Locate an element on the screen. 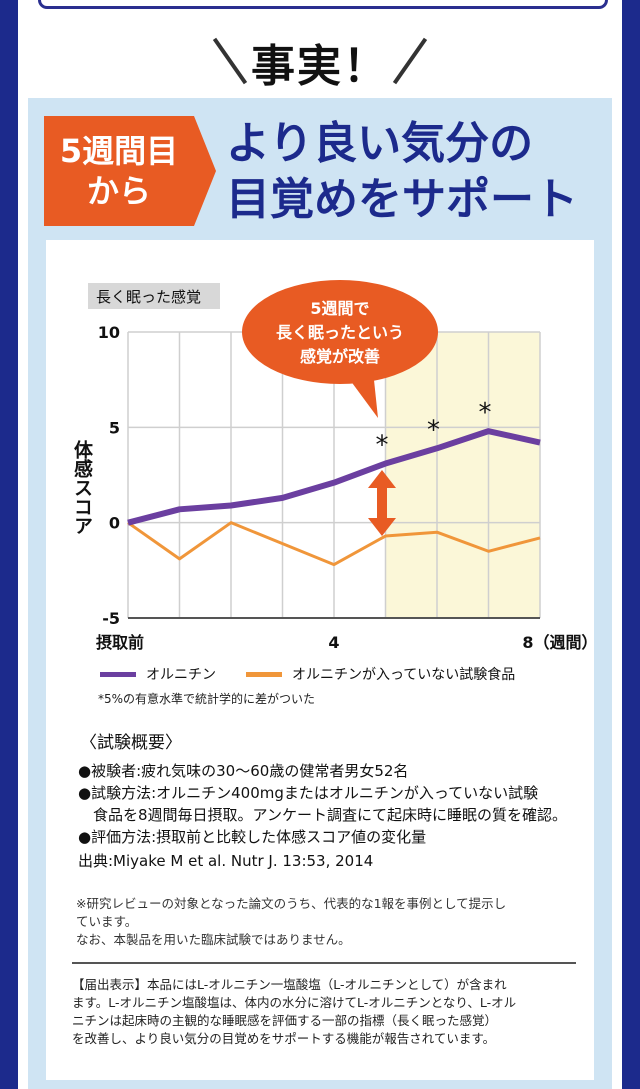 This screenshot has width=640, height=1089. x-tick-label: 摂取前 is located at coordinates (120, 642).